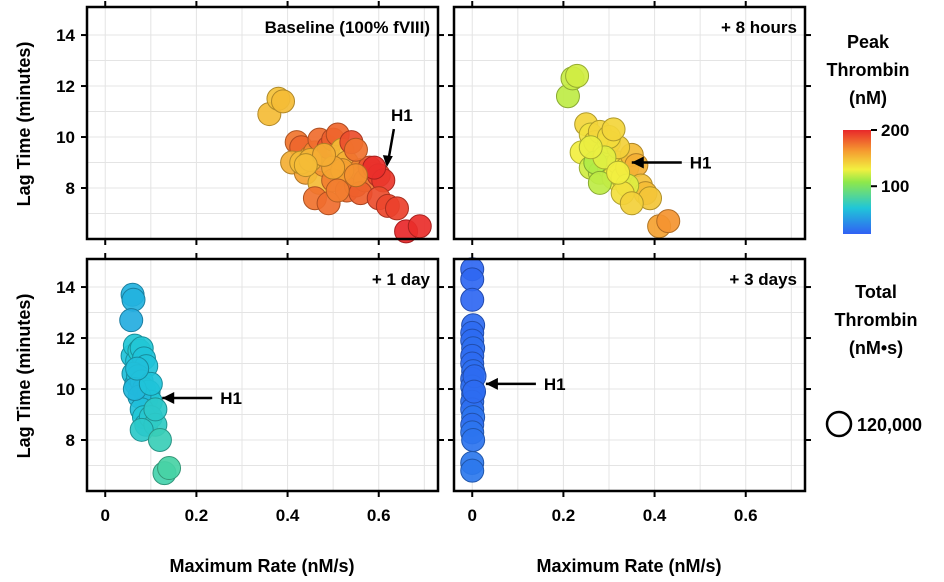  Describe the element at coordinates (857, 182) in the screenshot. I see `colorbar-gradient` at that location.